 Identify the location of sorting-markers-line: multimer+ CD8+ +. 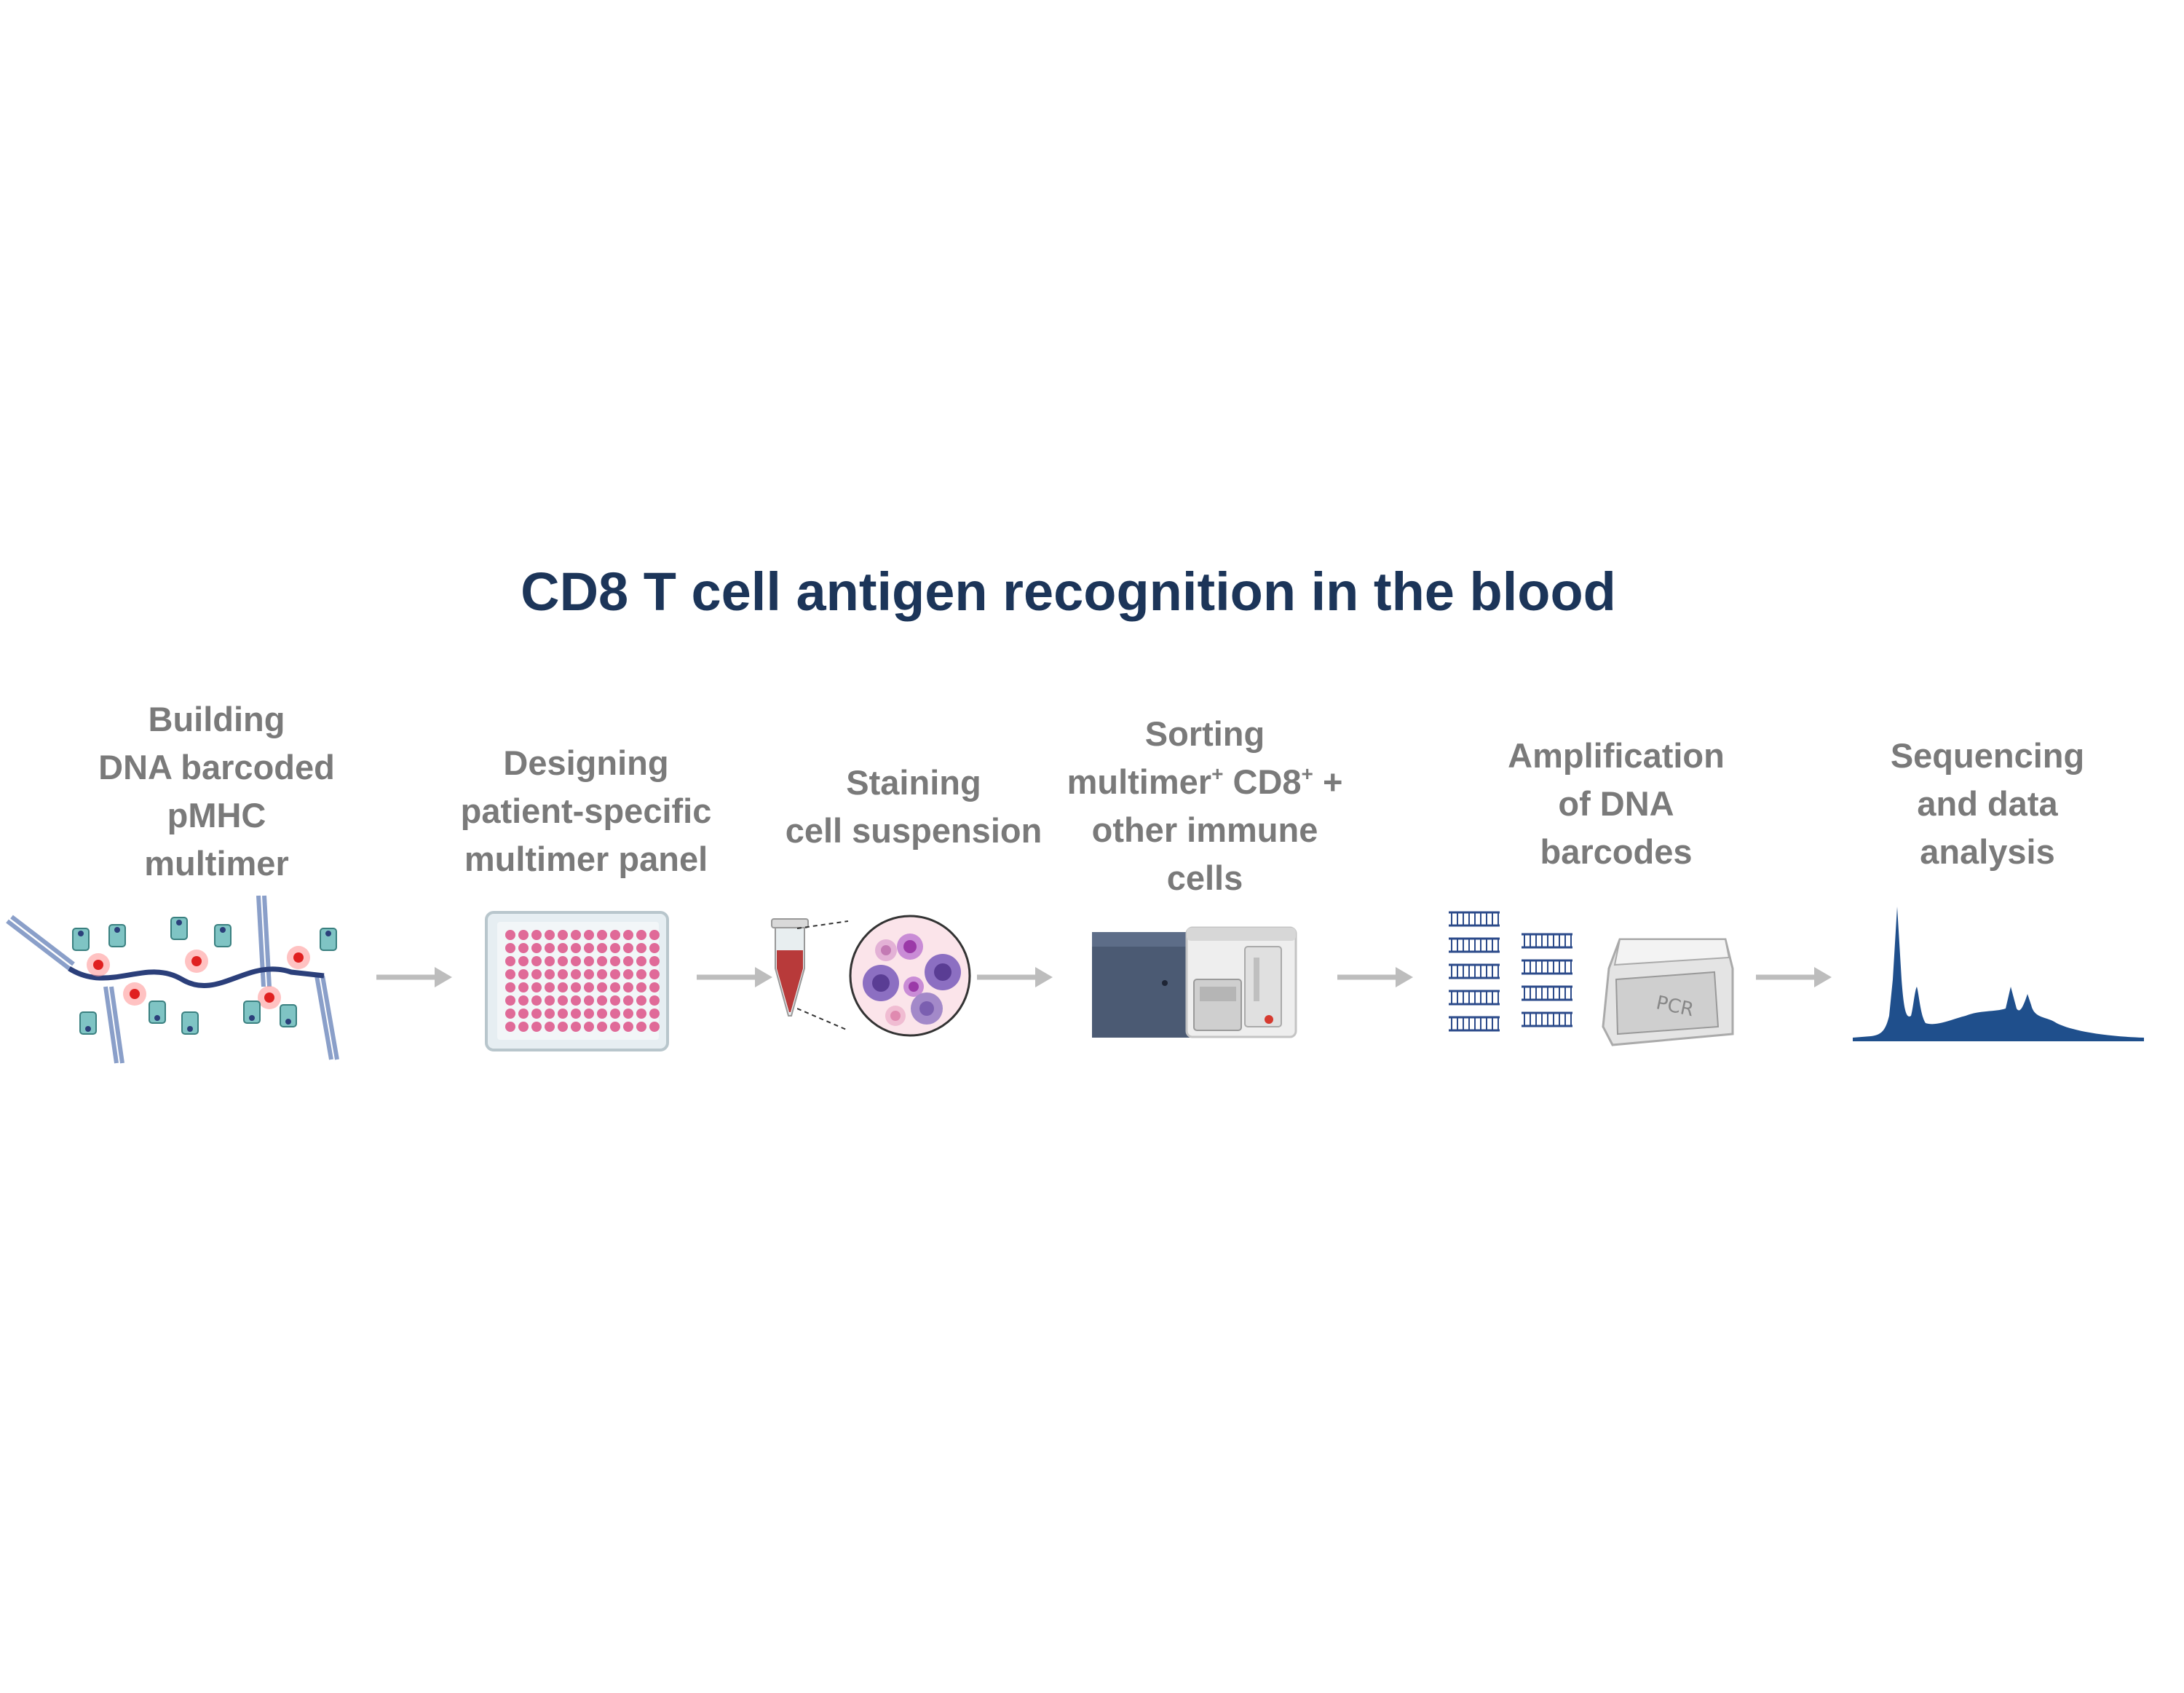
(1205, 781).